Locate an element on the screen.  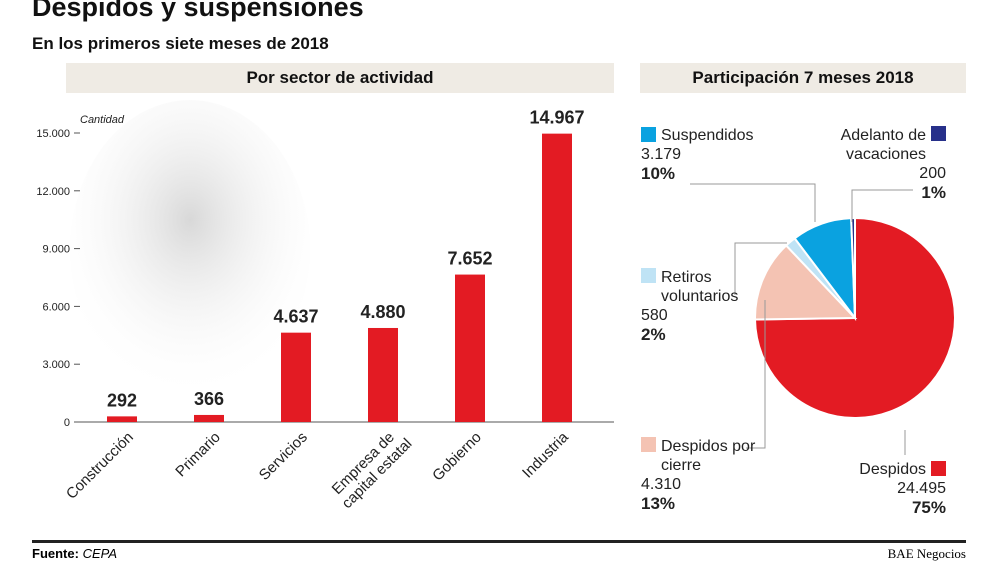
legend-value: 3.179 is located at coordinates (661, 154).